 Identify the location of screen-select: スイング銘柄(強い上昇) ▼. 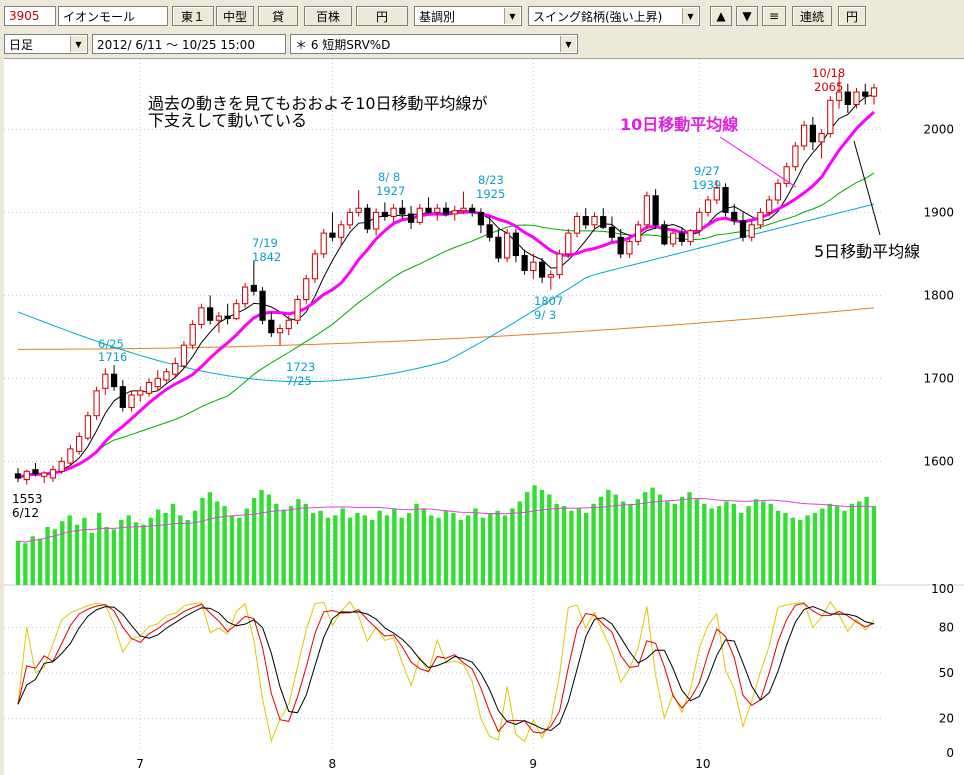
(614, 16).